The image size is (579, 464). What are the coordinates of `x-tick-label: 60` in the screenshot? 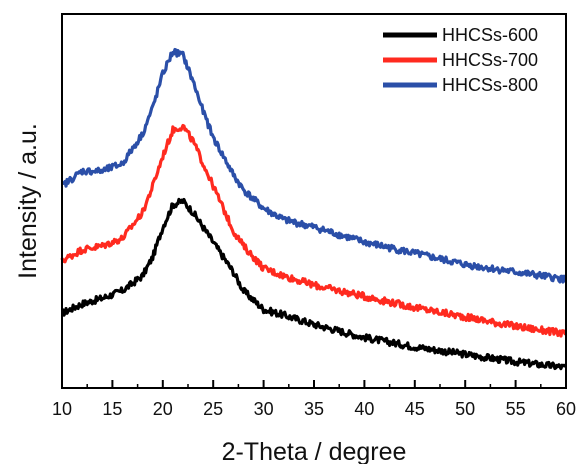 It's located at (566, 409).